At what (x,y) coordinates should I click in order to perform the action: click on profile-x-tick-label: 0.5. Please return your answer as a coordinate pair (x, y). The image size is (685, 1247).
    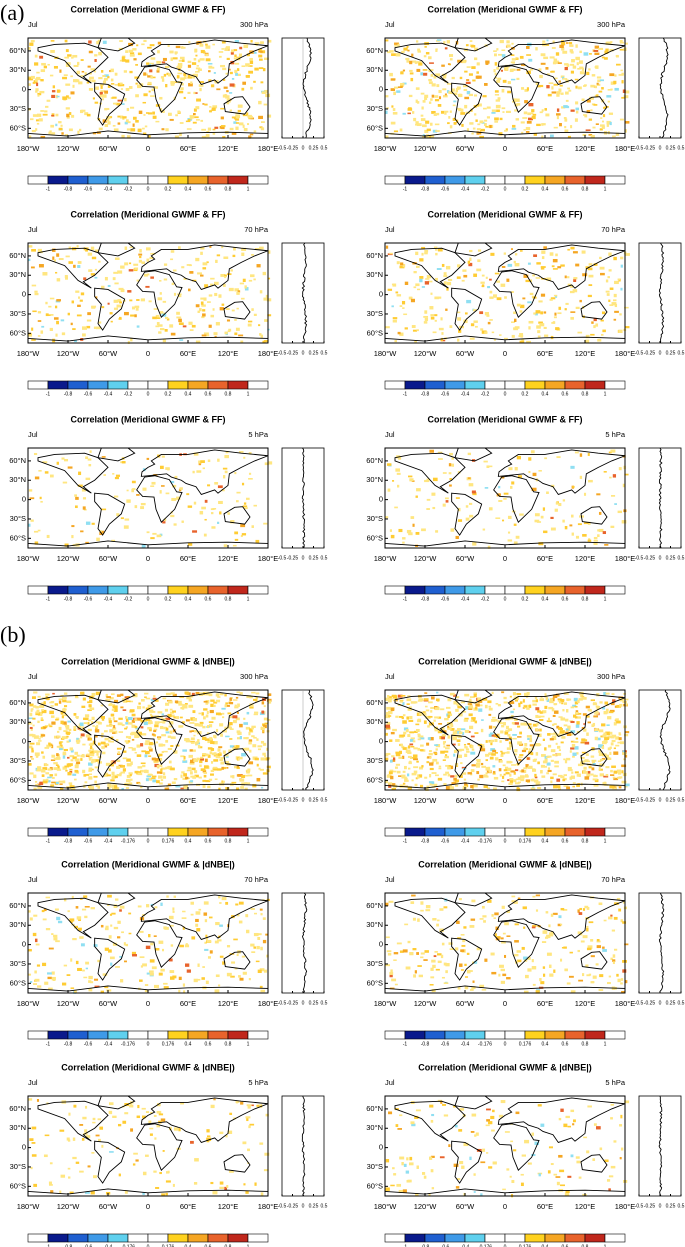
    Looking at the image, I should click on (681, 353).